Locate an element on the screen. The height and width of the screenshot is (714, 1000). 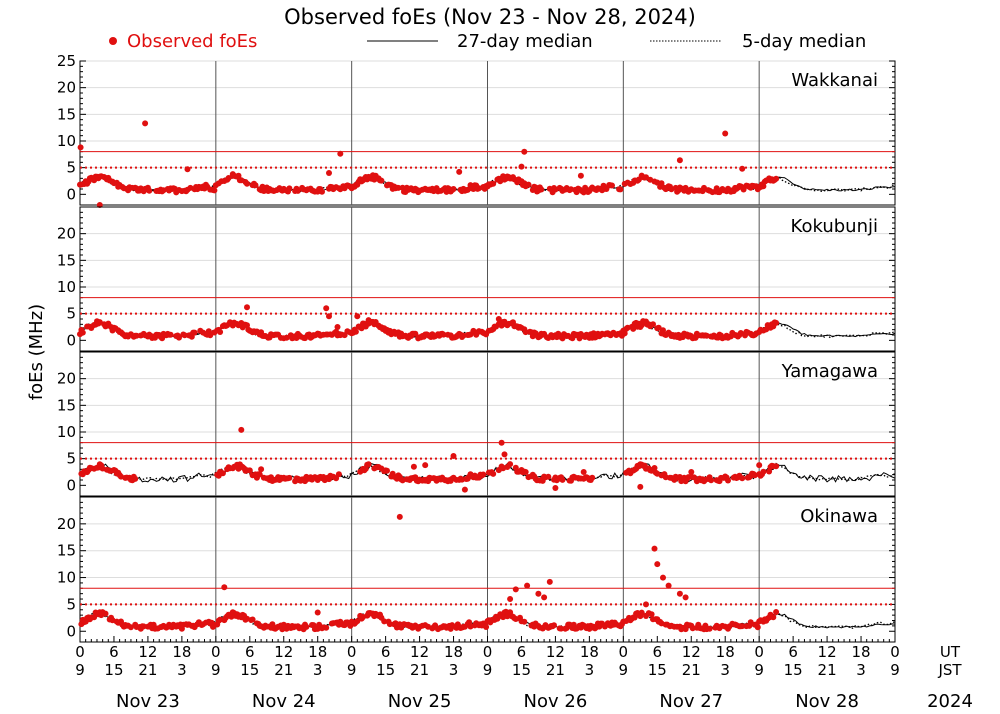
legend-observed-marker is located at coordinates (113, 41).